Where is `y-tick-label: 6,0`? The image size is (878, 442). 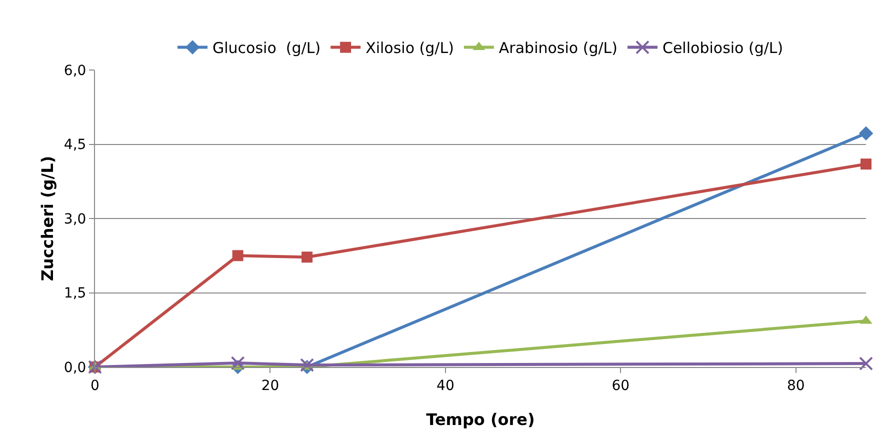
y-tick-label: 6,0 is located at coordinates (75, 70).